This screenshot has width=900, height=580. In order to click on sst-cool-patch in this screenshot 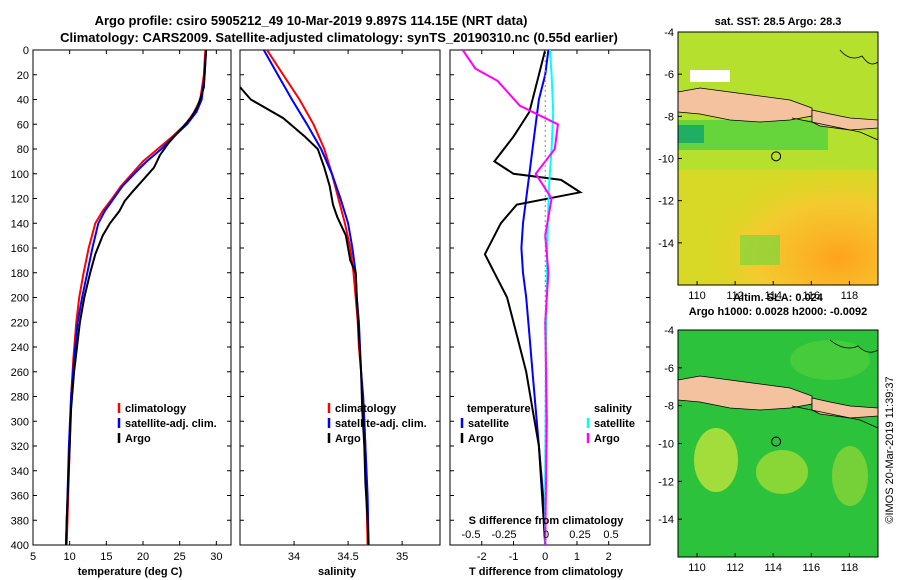, I will do `click(691, 134)`.